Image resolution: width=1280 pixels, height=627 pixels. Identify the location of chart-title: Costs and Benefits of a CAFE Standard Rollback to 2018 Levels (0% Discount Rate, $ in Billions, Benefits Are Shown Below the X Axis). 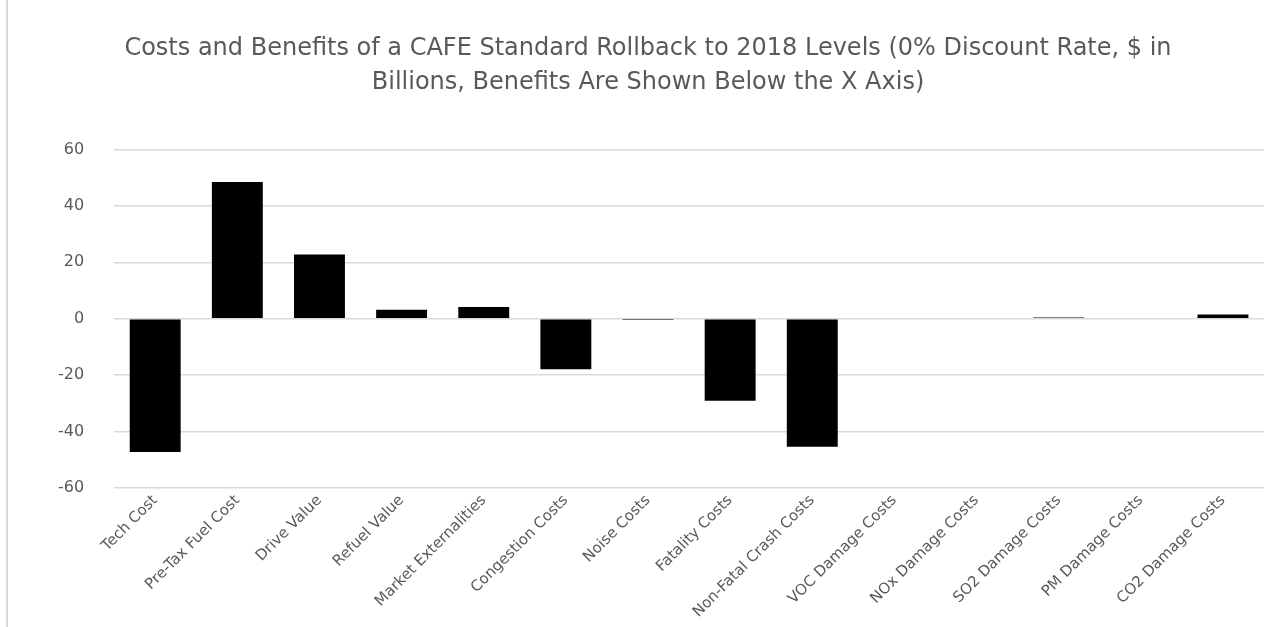
(648, 64).